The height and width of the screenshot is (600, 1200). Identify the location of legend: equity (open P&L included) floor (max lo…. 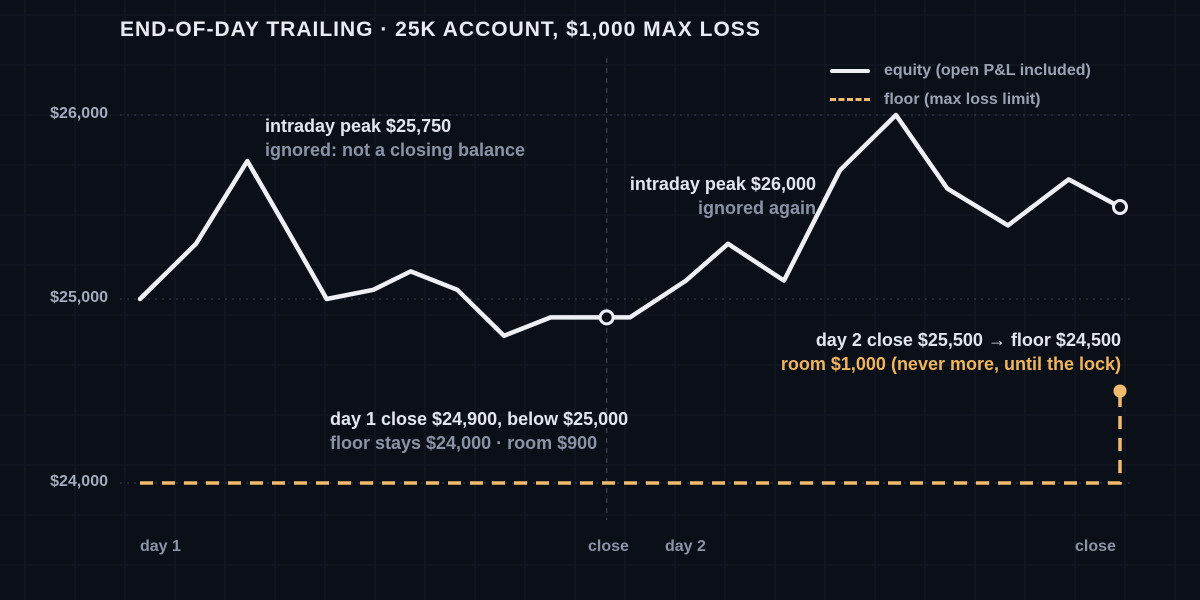
(960, 89).